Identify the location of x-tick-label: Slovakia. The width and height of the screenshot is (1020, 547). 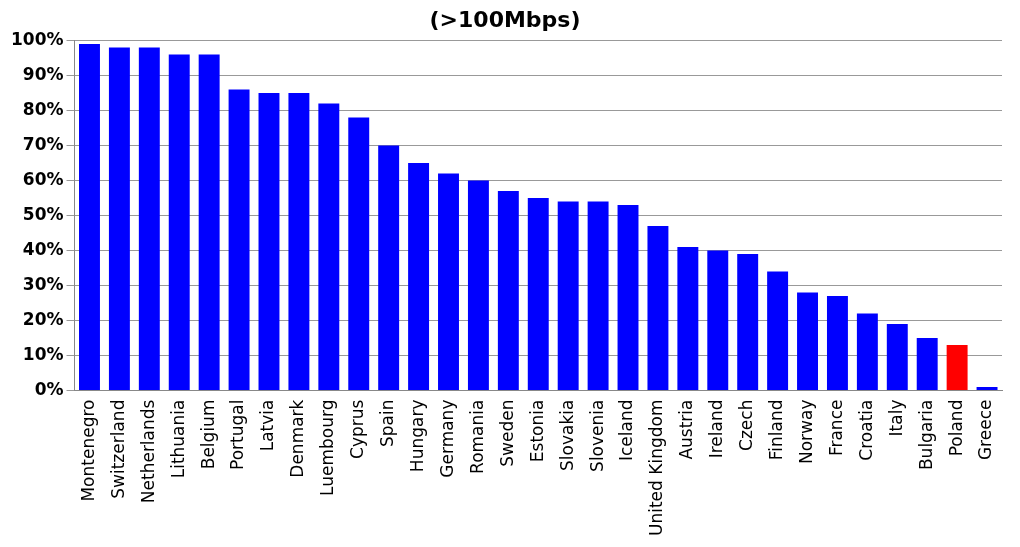
(566, 435).